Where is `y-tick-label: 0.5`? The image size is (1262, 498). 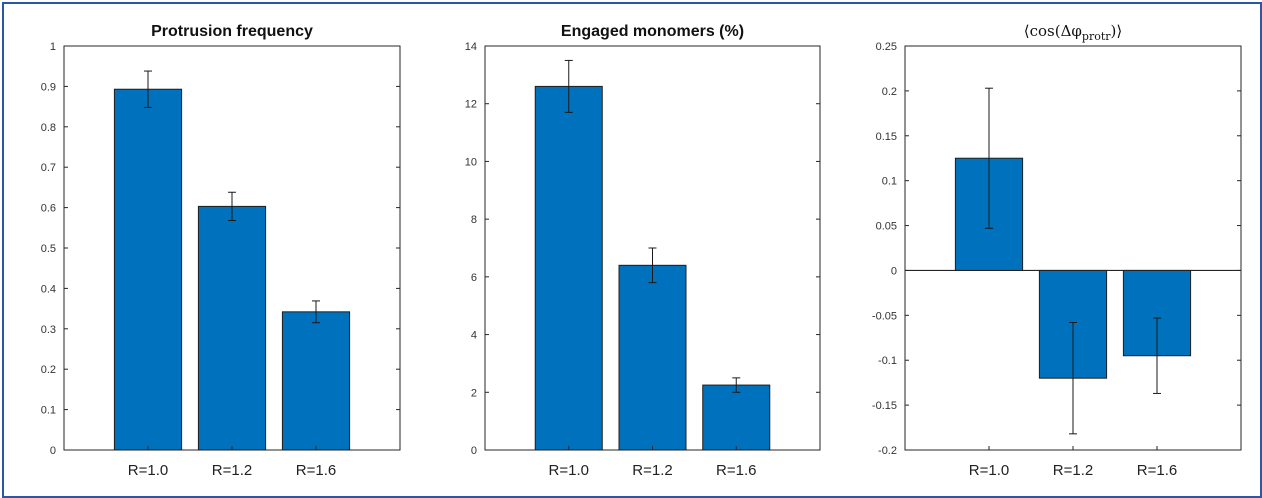
y-tick-label: 0.5 is located at coordinates (48, 249).